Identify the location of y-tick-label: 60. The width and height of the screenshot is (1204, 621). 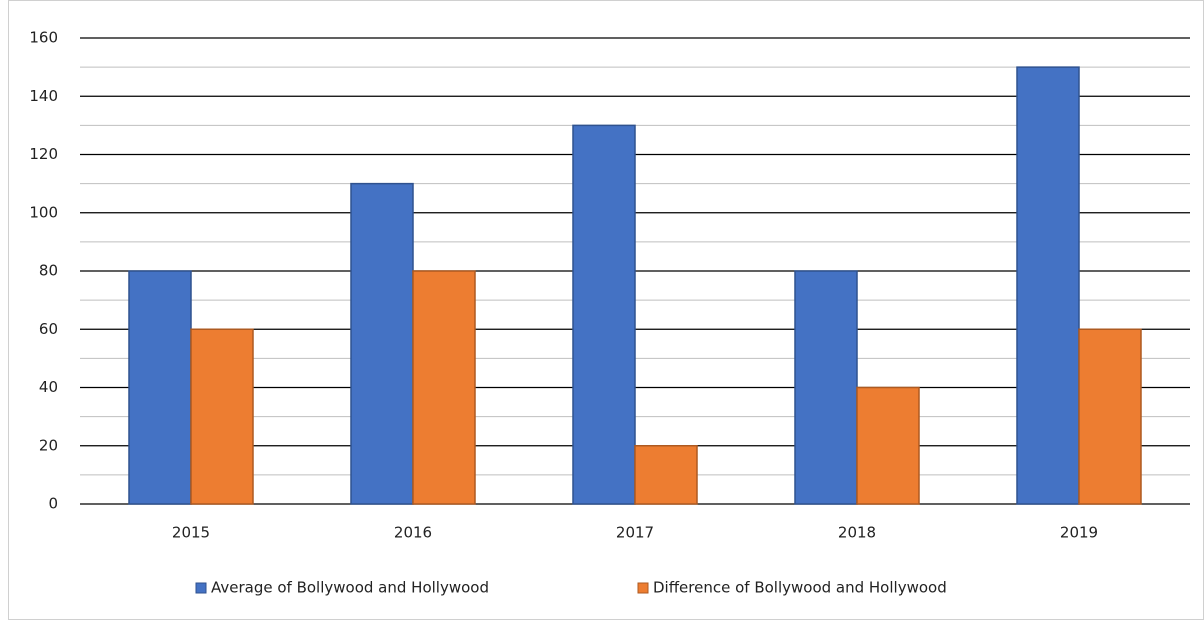
(48, 329).